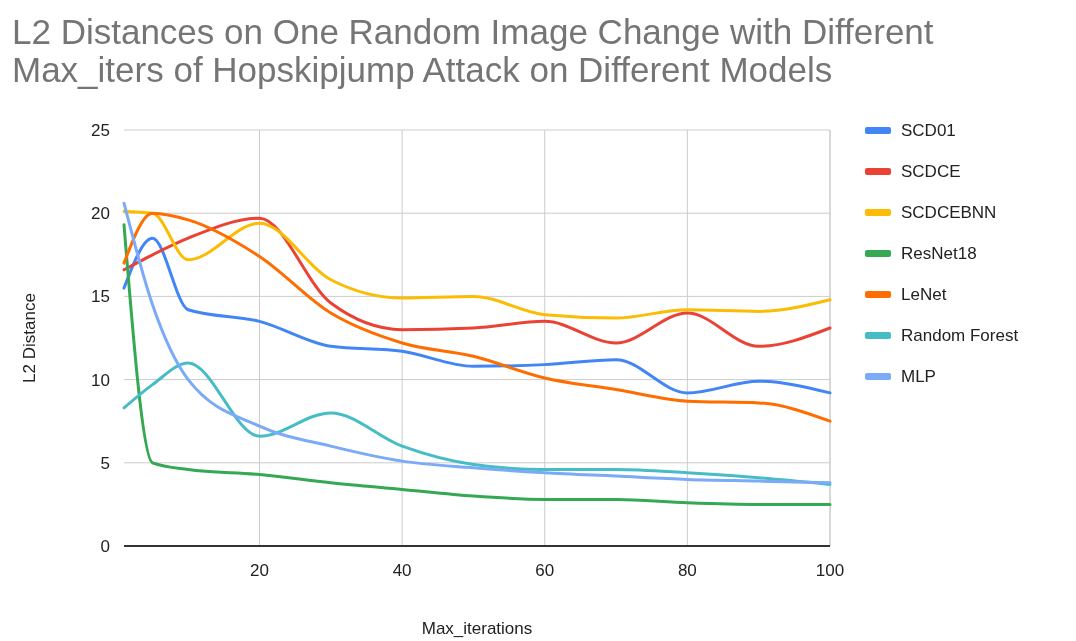  Describe the element at coordinates (960, 335) in the screenshot. I see `legend-label: Random Forest` at that location.